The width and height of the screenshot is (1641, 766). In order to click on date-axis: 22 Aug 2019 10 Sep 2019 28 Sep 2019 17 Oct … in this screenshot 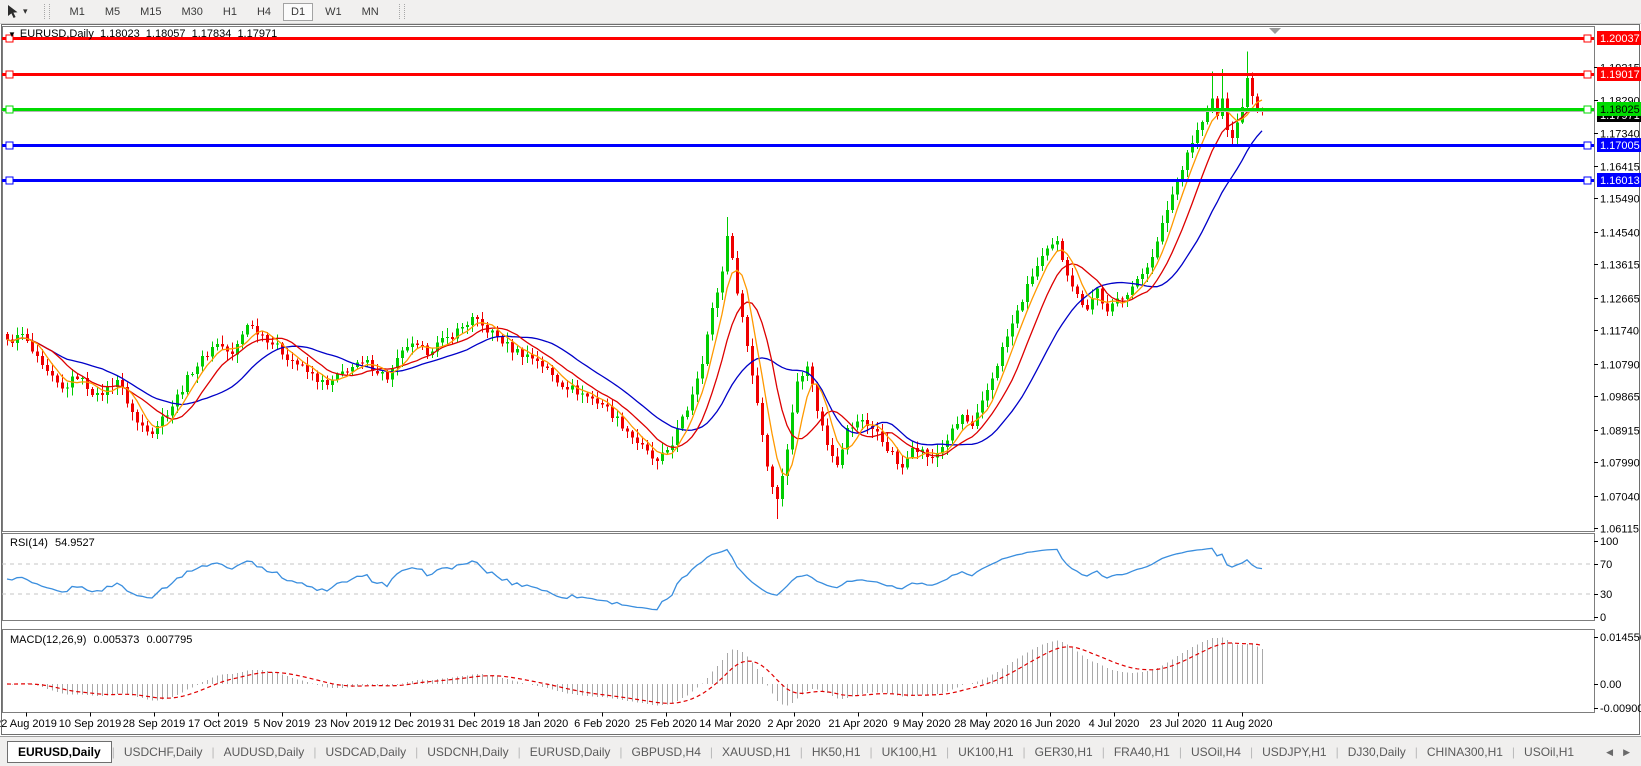, I will do `click(636, 721)`.